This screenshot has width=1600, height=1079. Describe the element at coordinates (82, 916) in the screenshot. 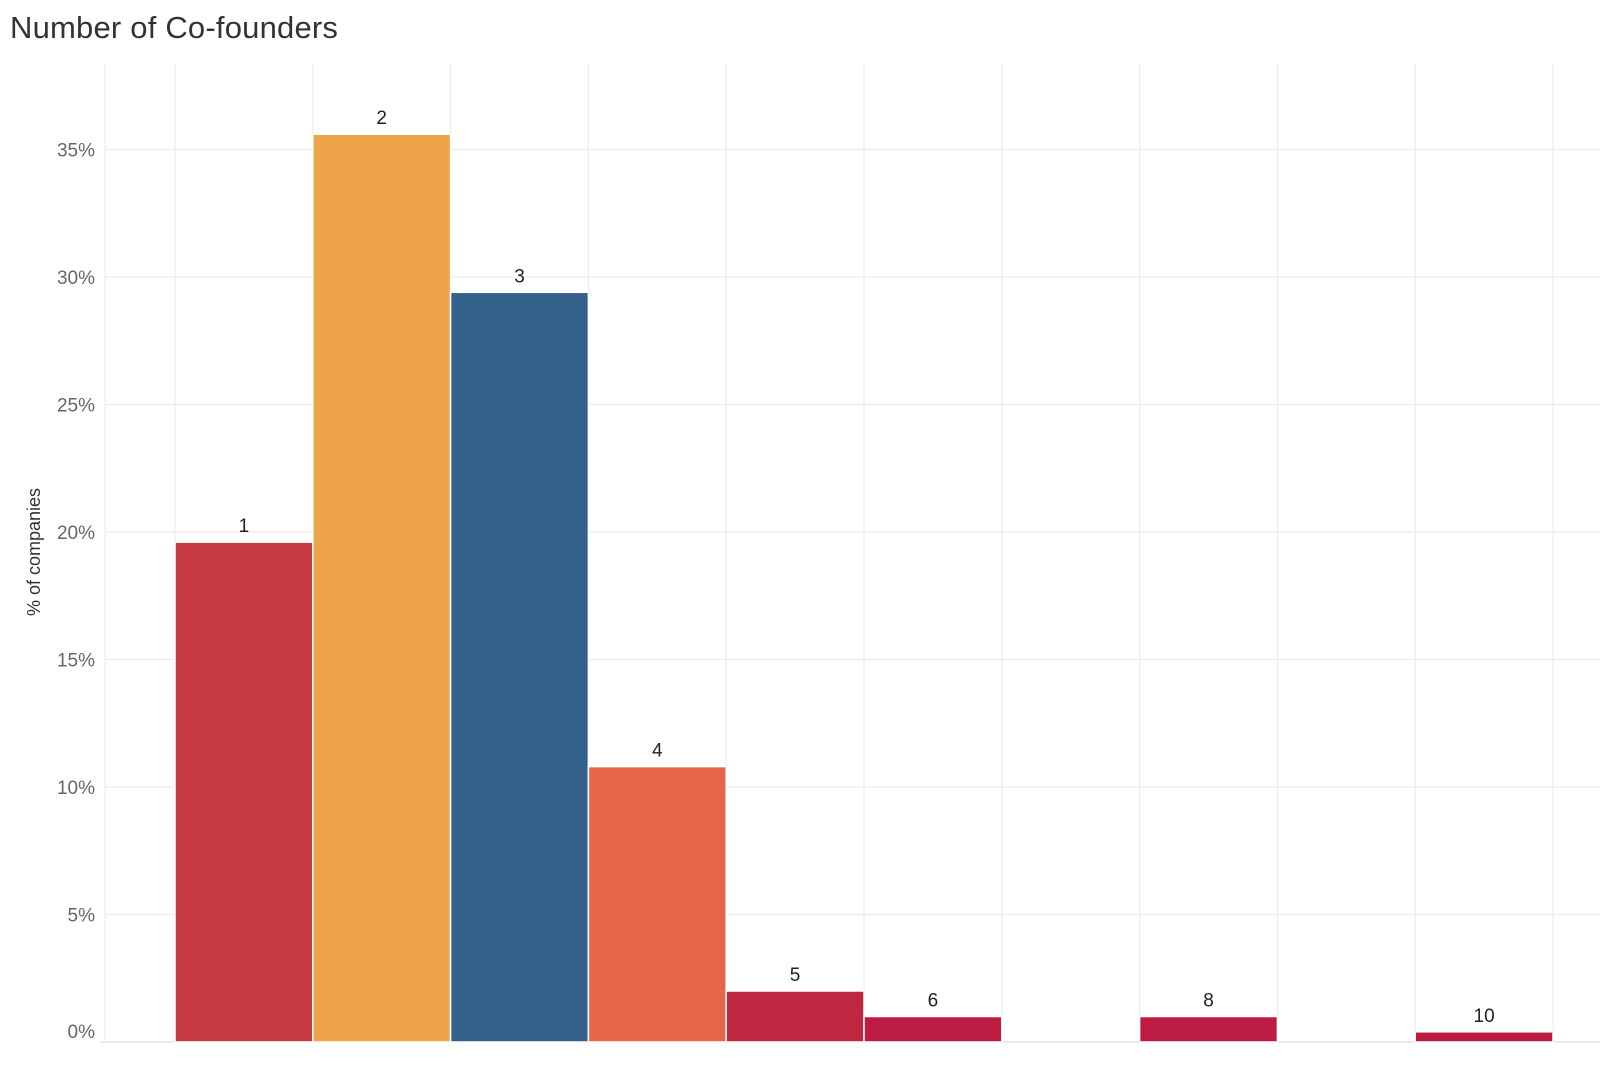

I see `y-tick-label: 5%` at that location.